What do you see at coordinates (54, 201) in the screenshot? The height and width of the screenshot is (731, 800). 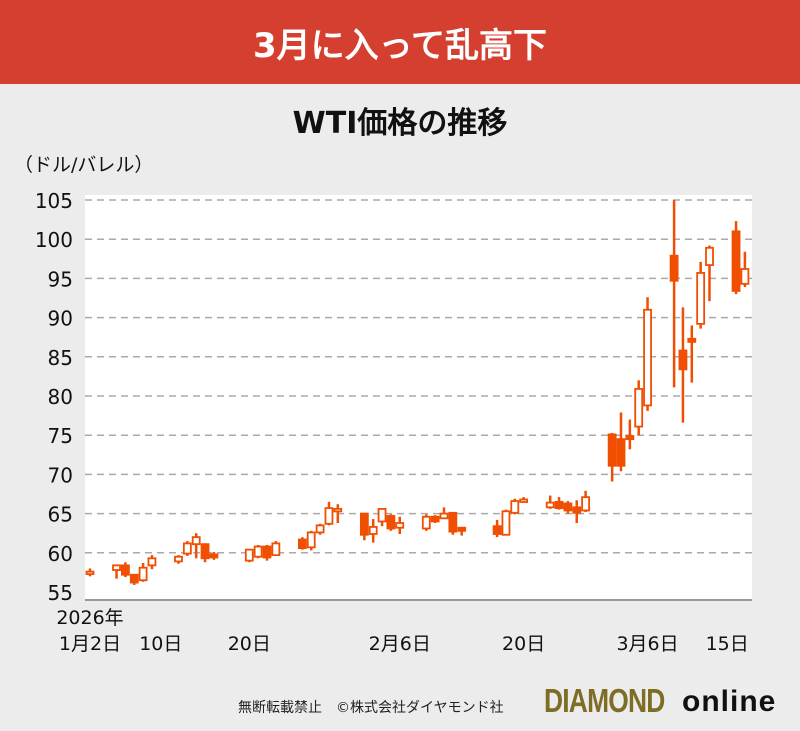 I see `y-tick-label: 105` at bounding box center [54, 201].